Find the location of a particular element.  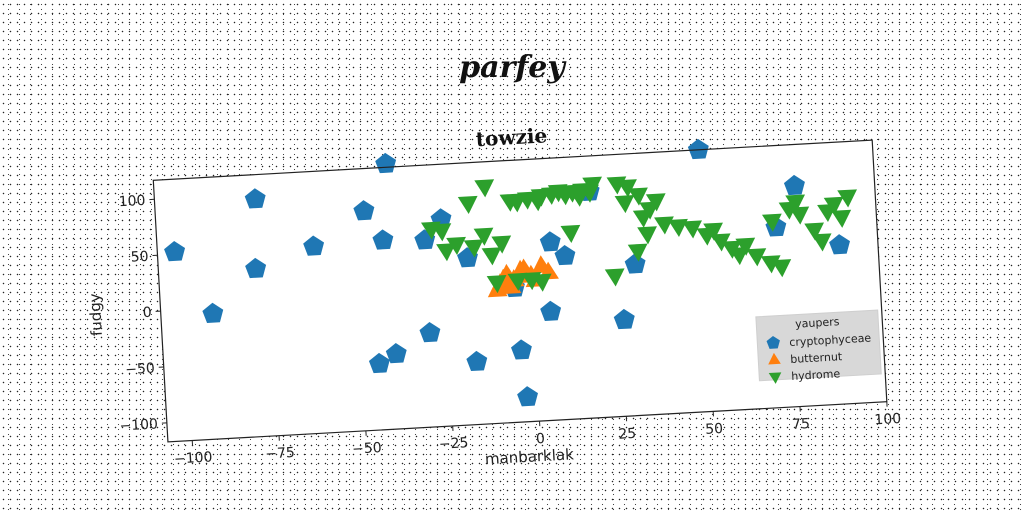

x-tick-label: −100 is located at coordinates (193, 458).